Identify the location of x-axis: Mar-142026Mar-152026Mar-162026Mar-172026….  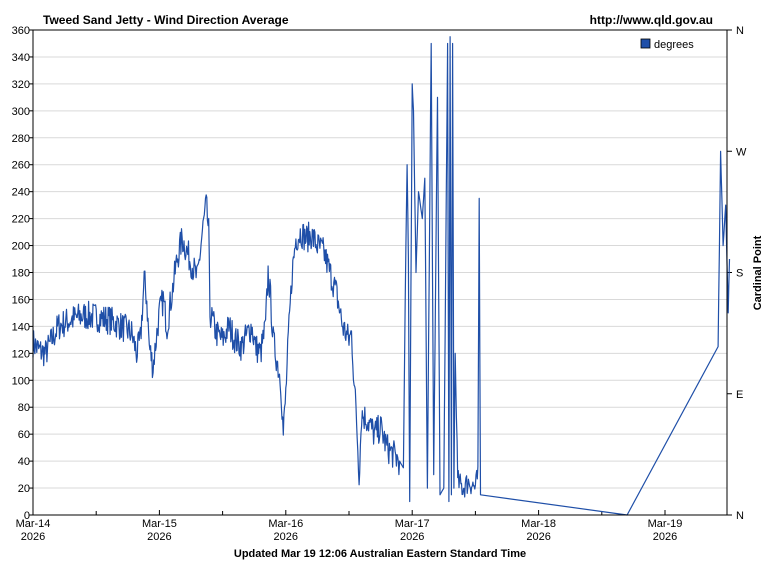
(349, 526).